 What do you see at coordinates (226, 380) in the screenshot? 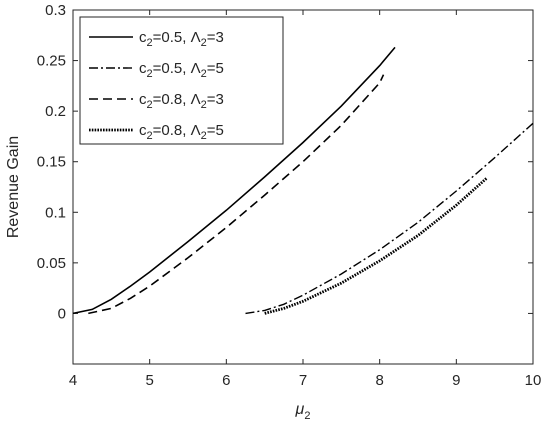
I see `x-tick-label: 6` at bounding box center [226, 380].